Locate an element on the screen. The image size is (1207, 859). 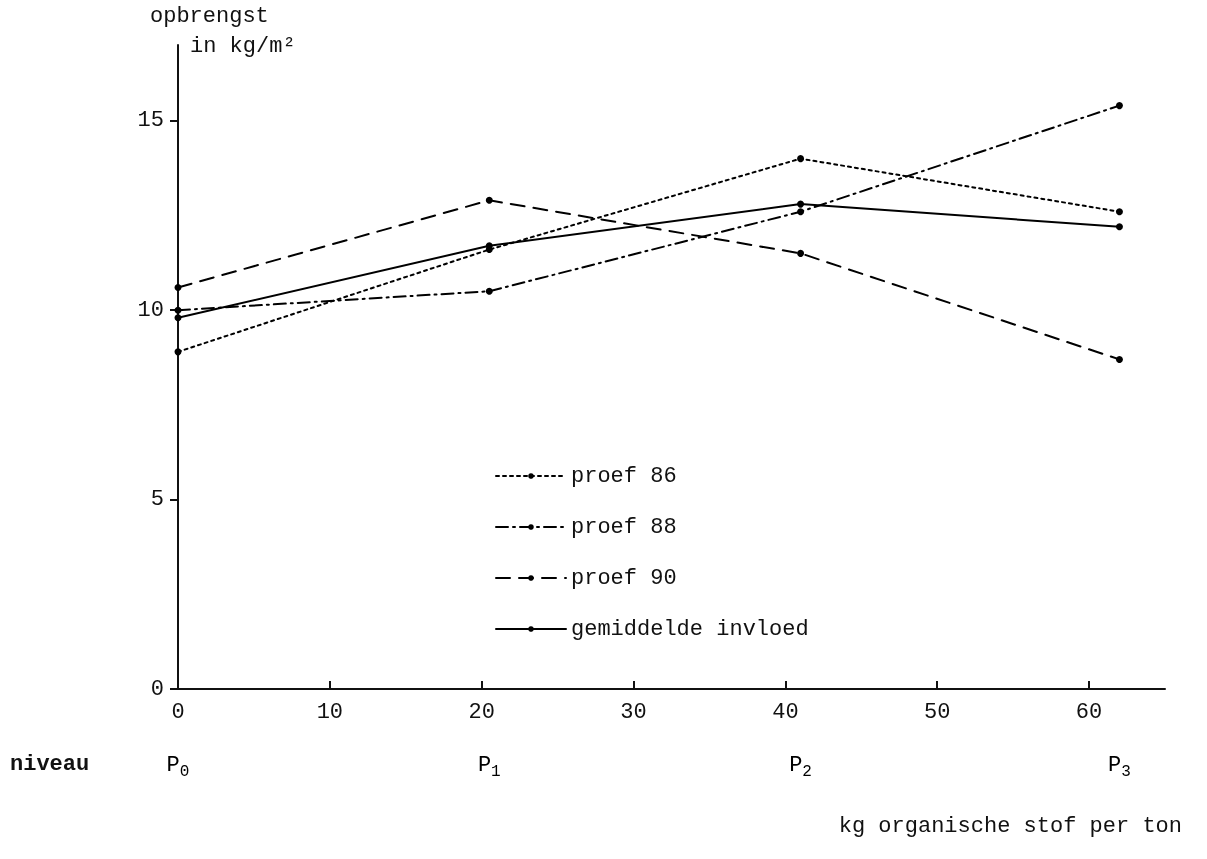
y-axis-title: opbrengst in kg/m² is located at coordinates (223, 31).